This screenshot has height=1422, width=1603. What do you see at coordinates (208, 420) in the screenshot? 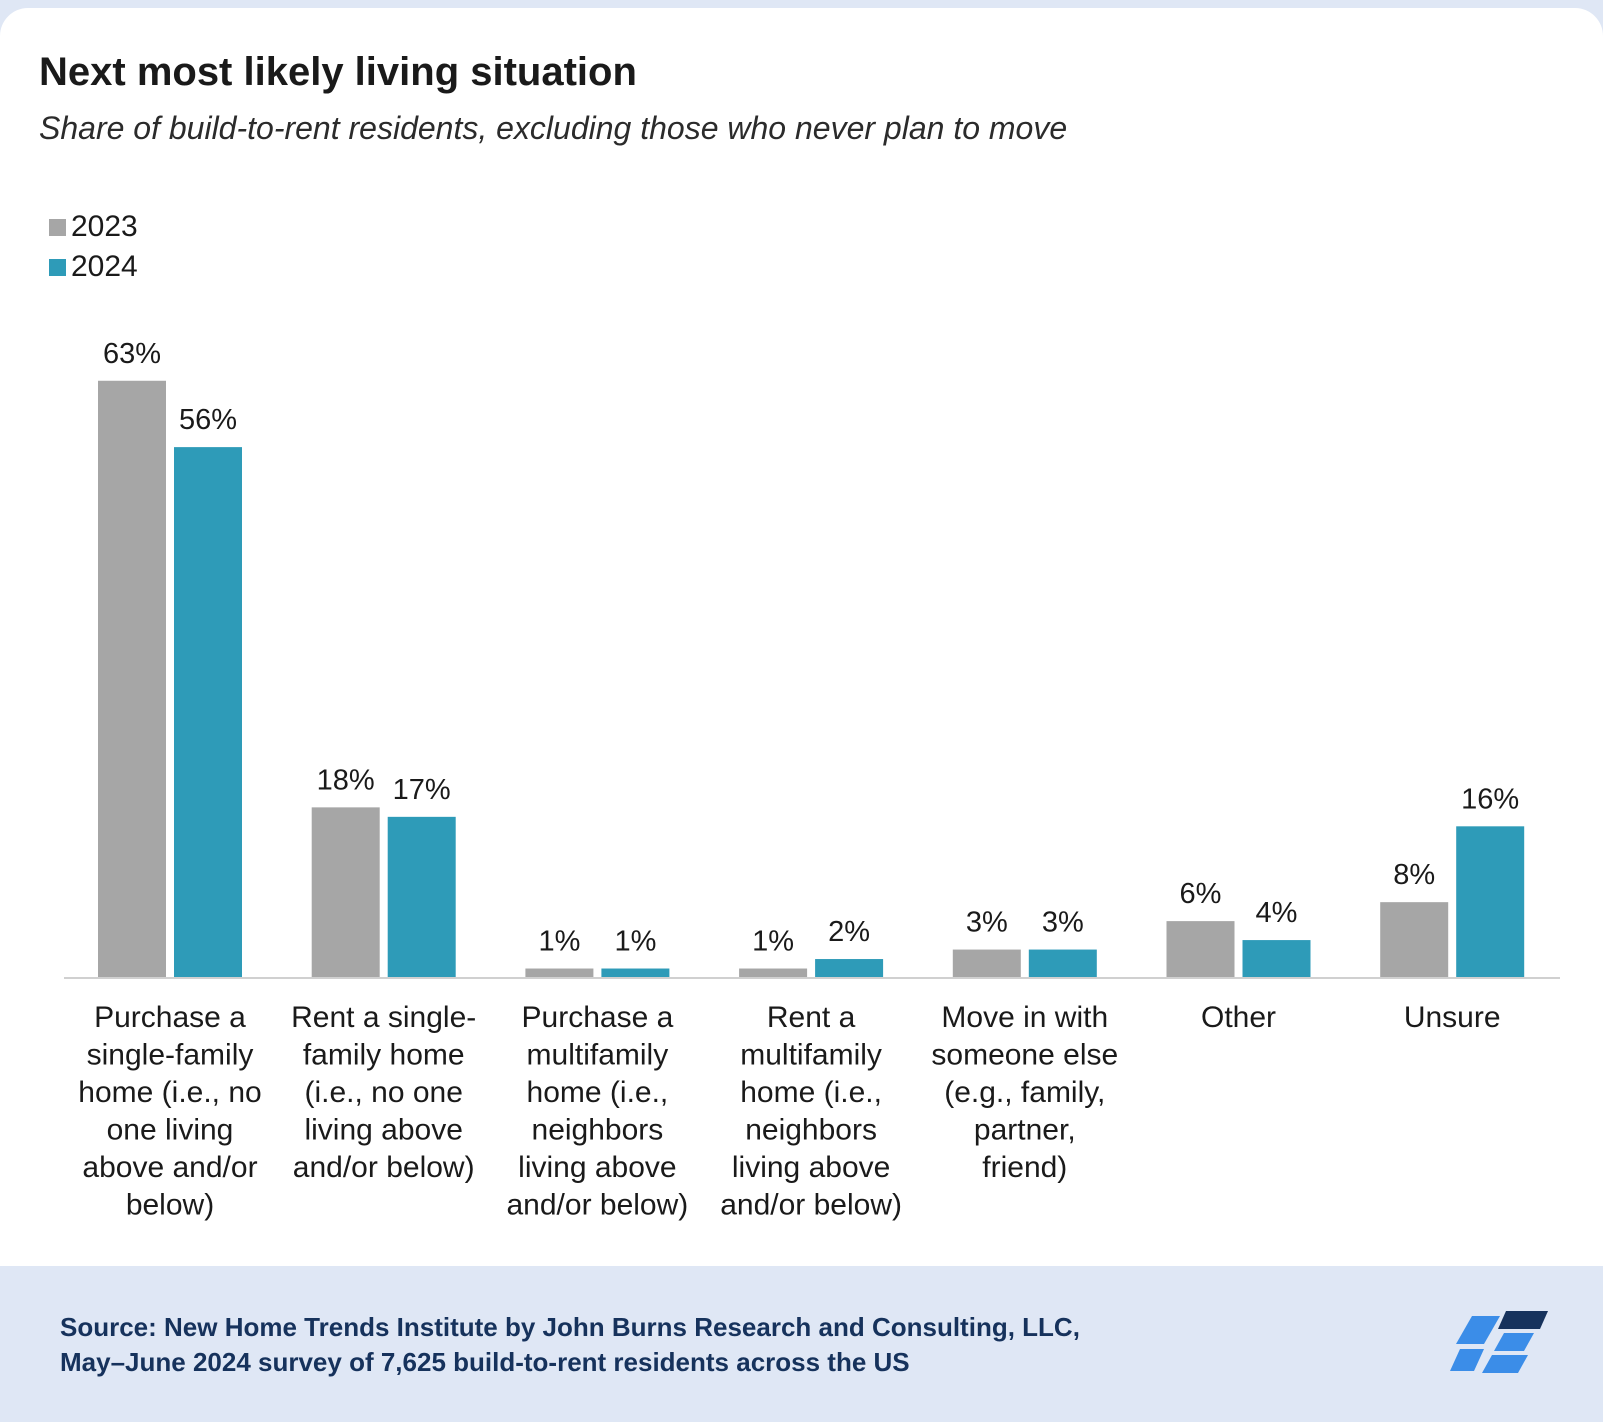
I see `data-label-2024-0: 56%` at bounding box center [208, 420].